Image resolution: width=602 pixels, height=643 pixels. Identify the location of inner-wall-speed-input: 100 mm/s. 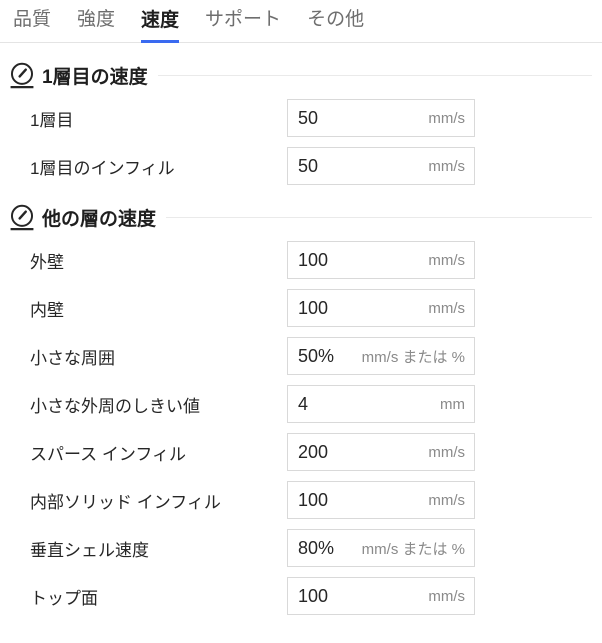
(381, 308).